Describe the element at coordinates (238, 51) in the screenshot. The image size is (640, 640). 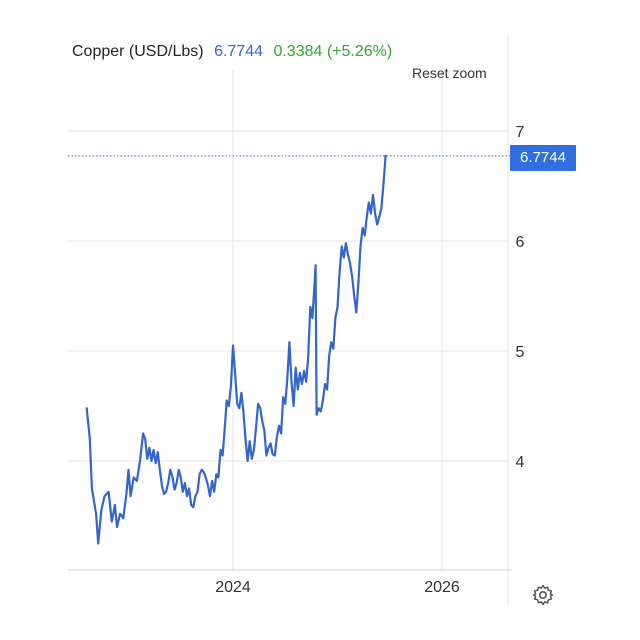
I see `current-price: 6.7744` at that location.